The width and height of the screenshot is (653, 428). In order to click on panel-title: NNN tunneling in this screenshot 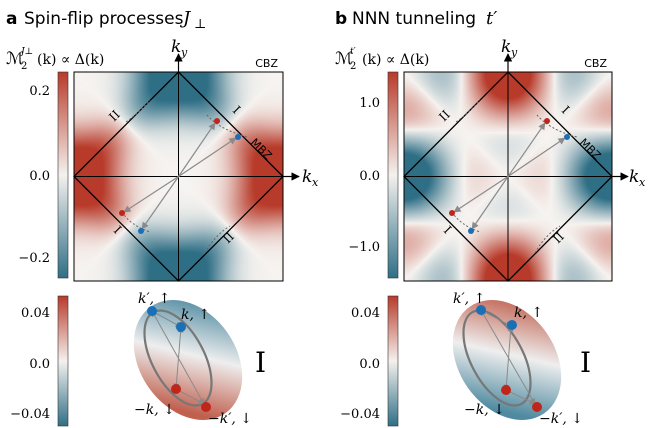, I will do `click(414, 19)`.